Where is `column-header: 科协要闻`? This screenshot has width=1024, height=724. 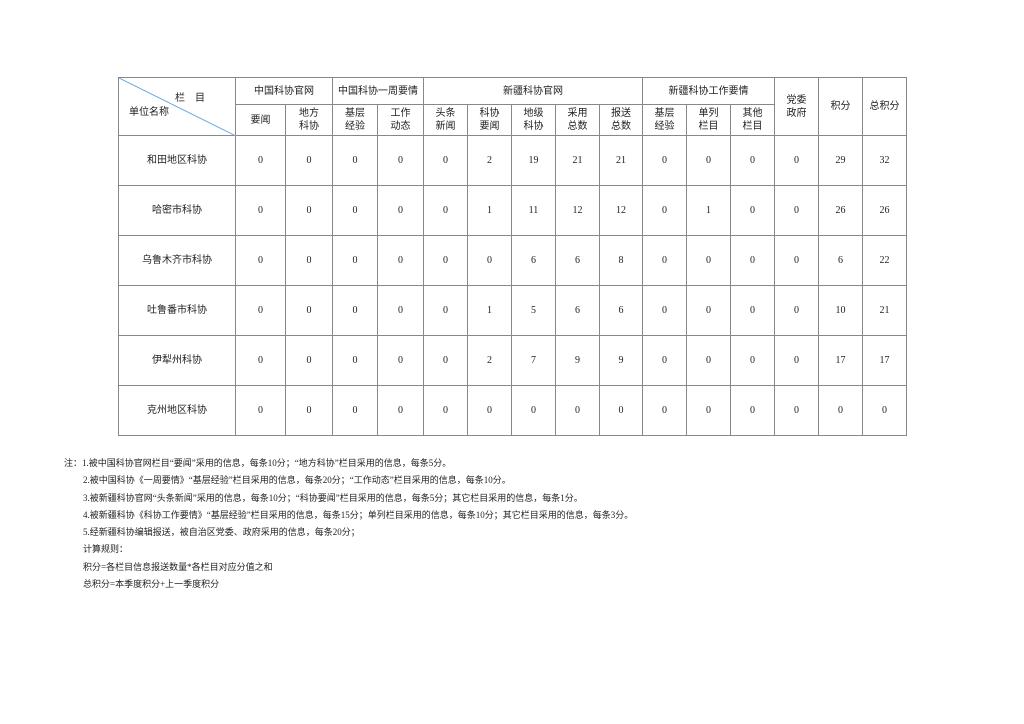 column-header: 科协要闻 is located at coordinates (489, 120).